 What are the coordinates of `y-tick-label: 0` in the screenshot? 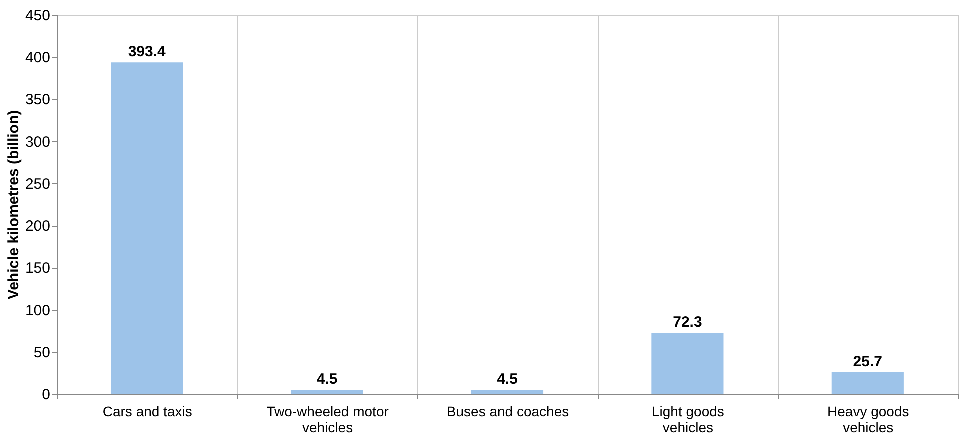 It's located at (46, 395).